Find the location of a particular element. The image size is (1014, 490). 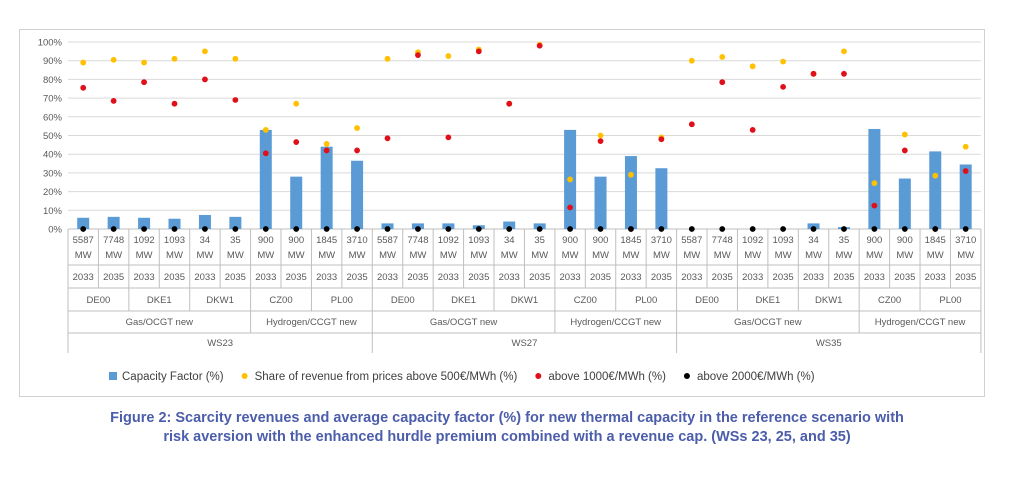

zone-label: DKE1 is located at coordinates (767, 300).